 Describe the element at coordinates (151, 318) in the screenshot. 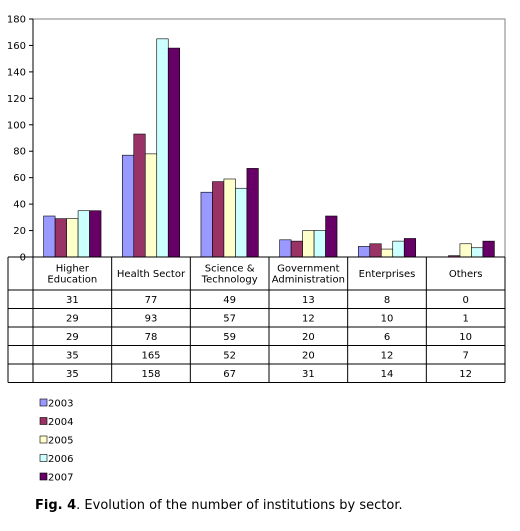

I see `data-table-cell: 93` at that location.